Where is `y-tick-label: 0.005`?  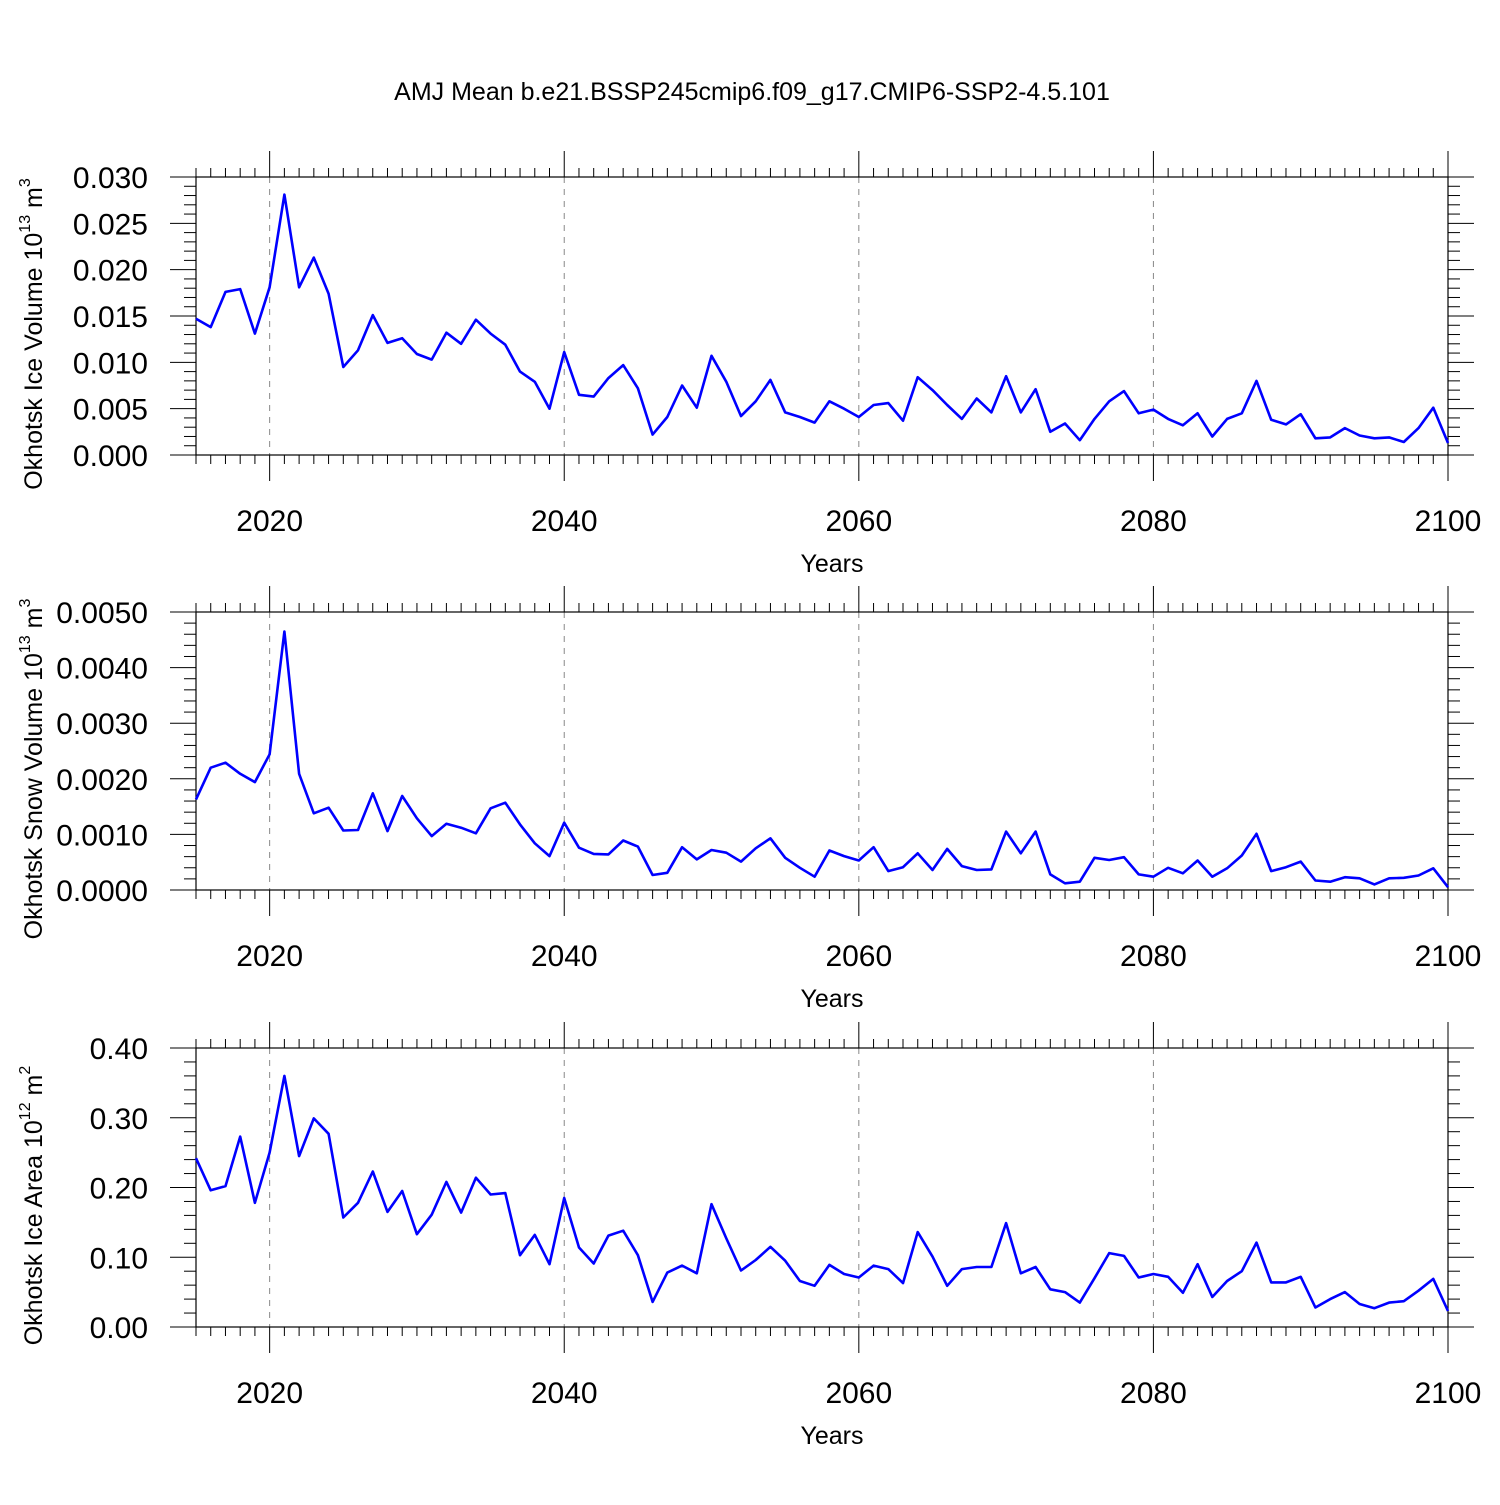 y-tick-label: 0.005 is located at coordinates (110, 410).